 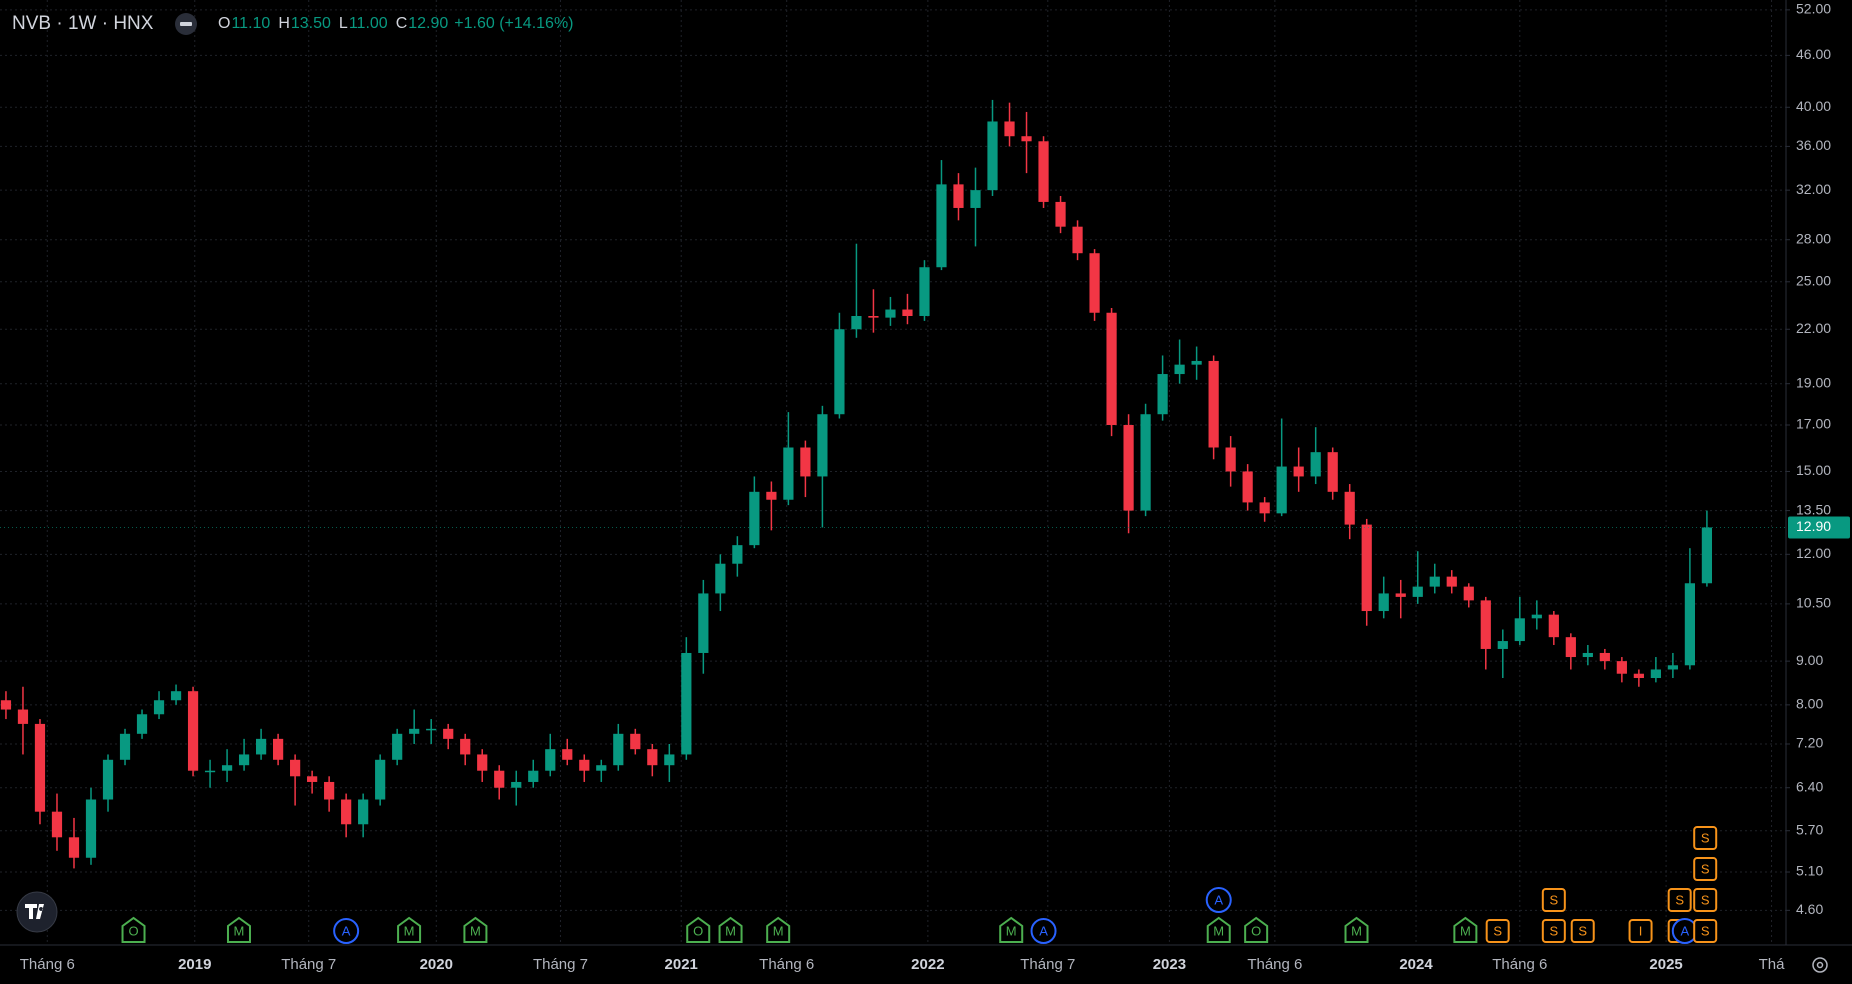 I want to click on logo-icon, so click(x=34, y=911).